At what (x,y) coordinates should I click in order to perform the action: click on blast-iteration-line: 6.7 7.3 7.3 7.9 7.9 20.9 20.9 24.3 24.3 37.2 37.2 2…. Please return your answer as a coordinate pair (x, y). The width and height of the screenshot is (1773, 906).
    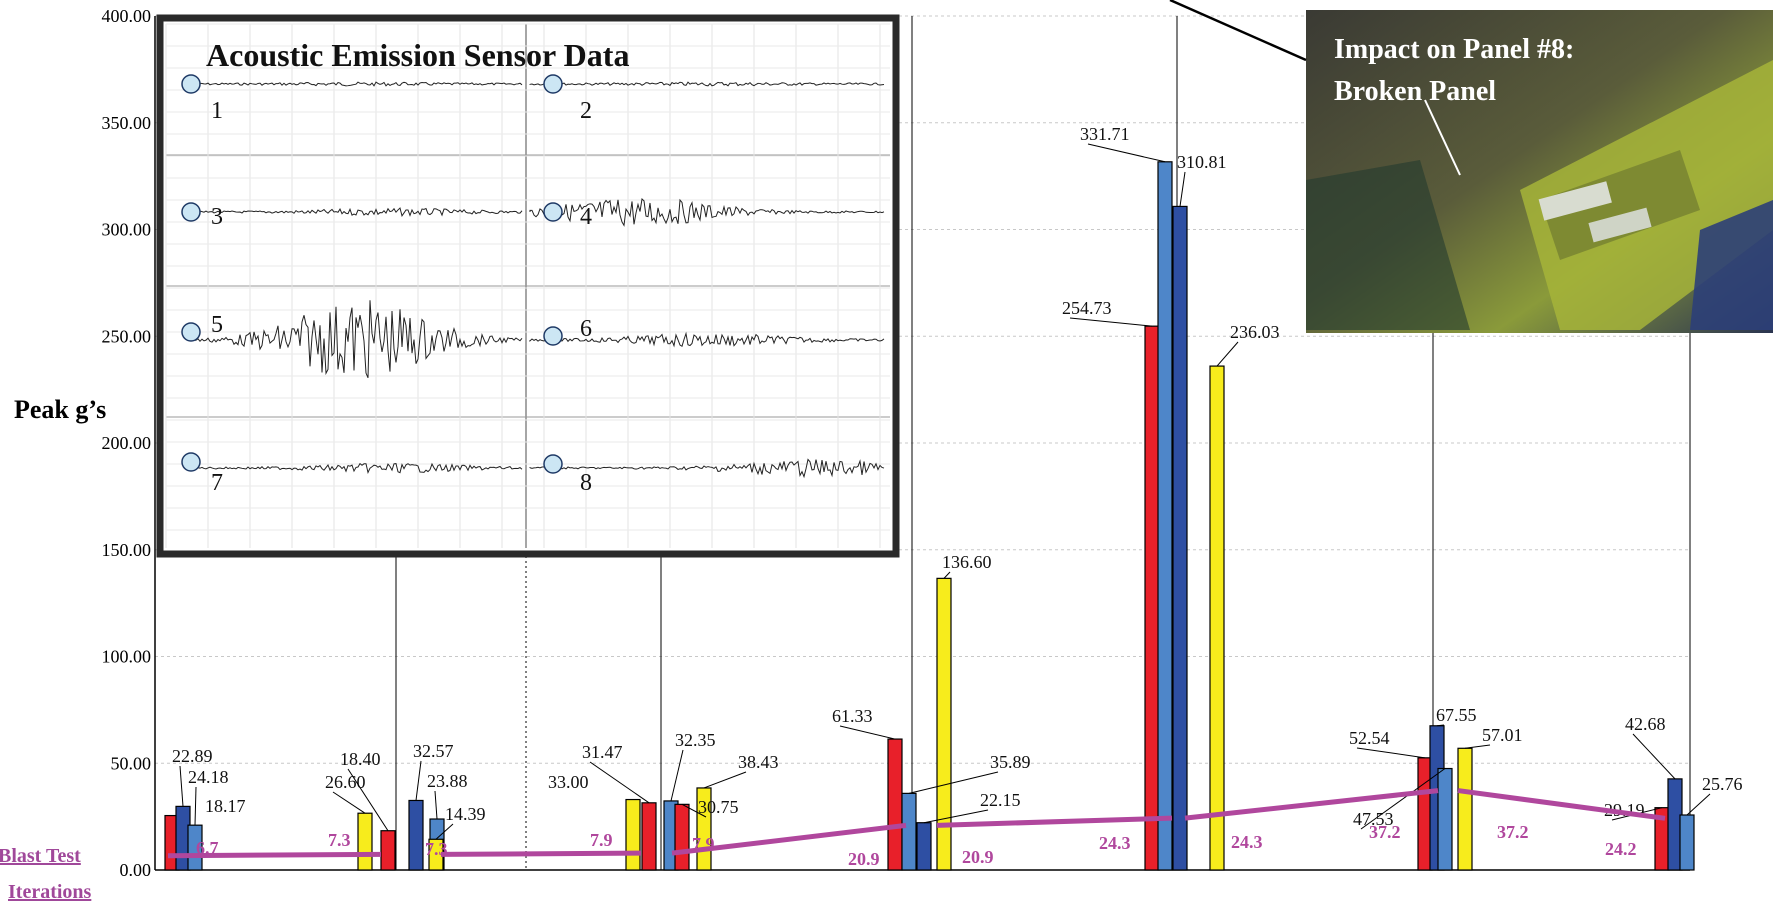
    Looking at the image, I should click on (916, 828).